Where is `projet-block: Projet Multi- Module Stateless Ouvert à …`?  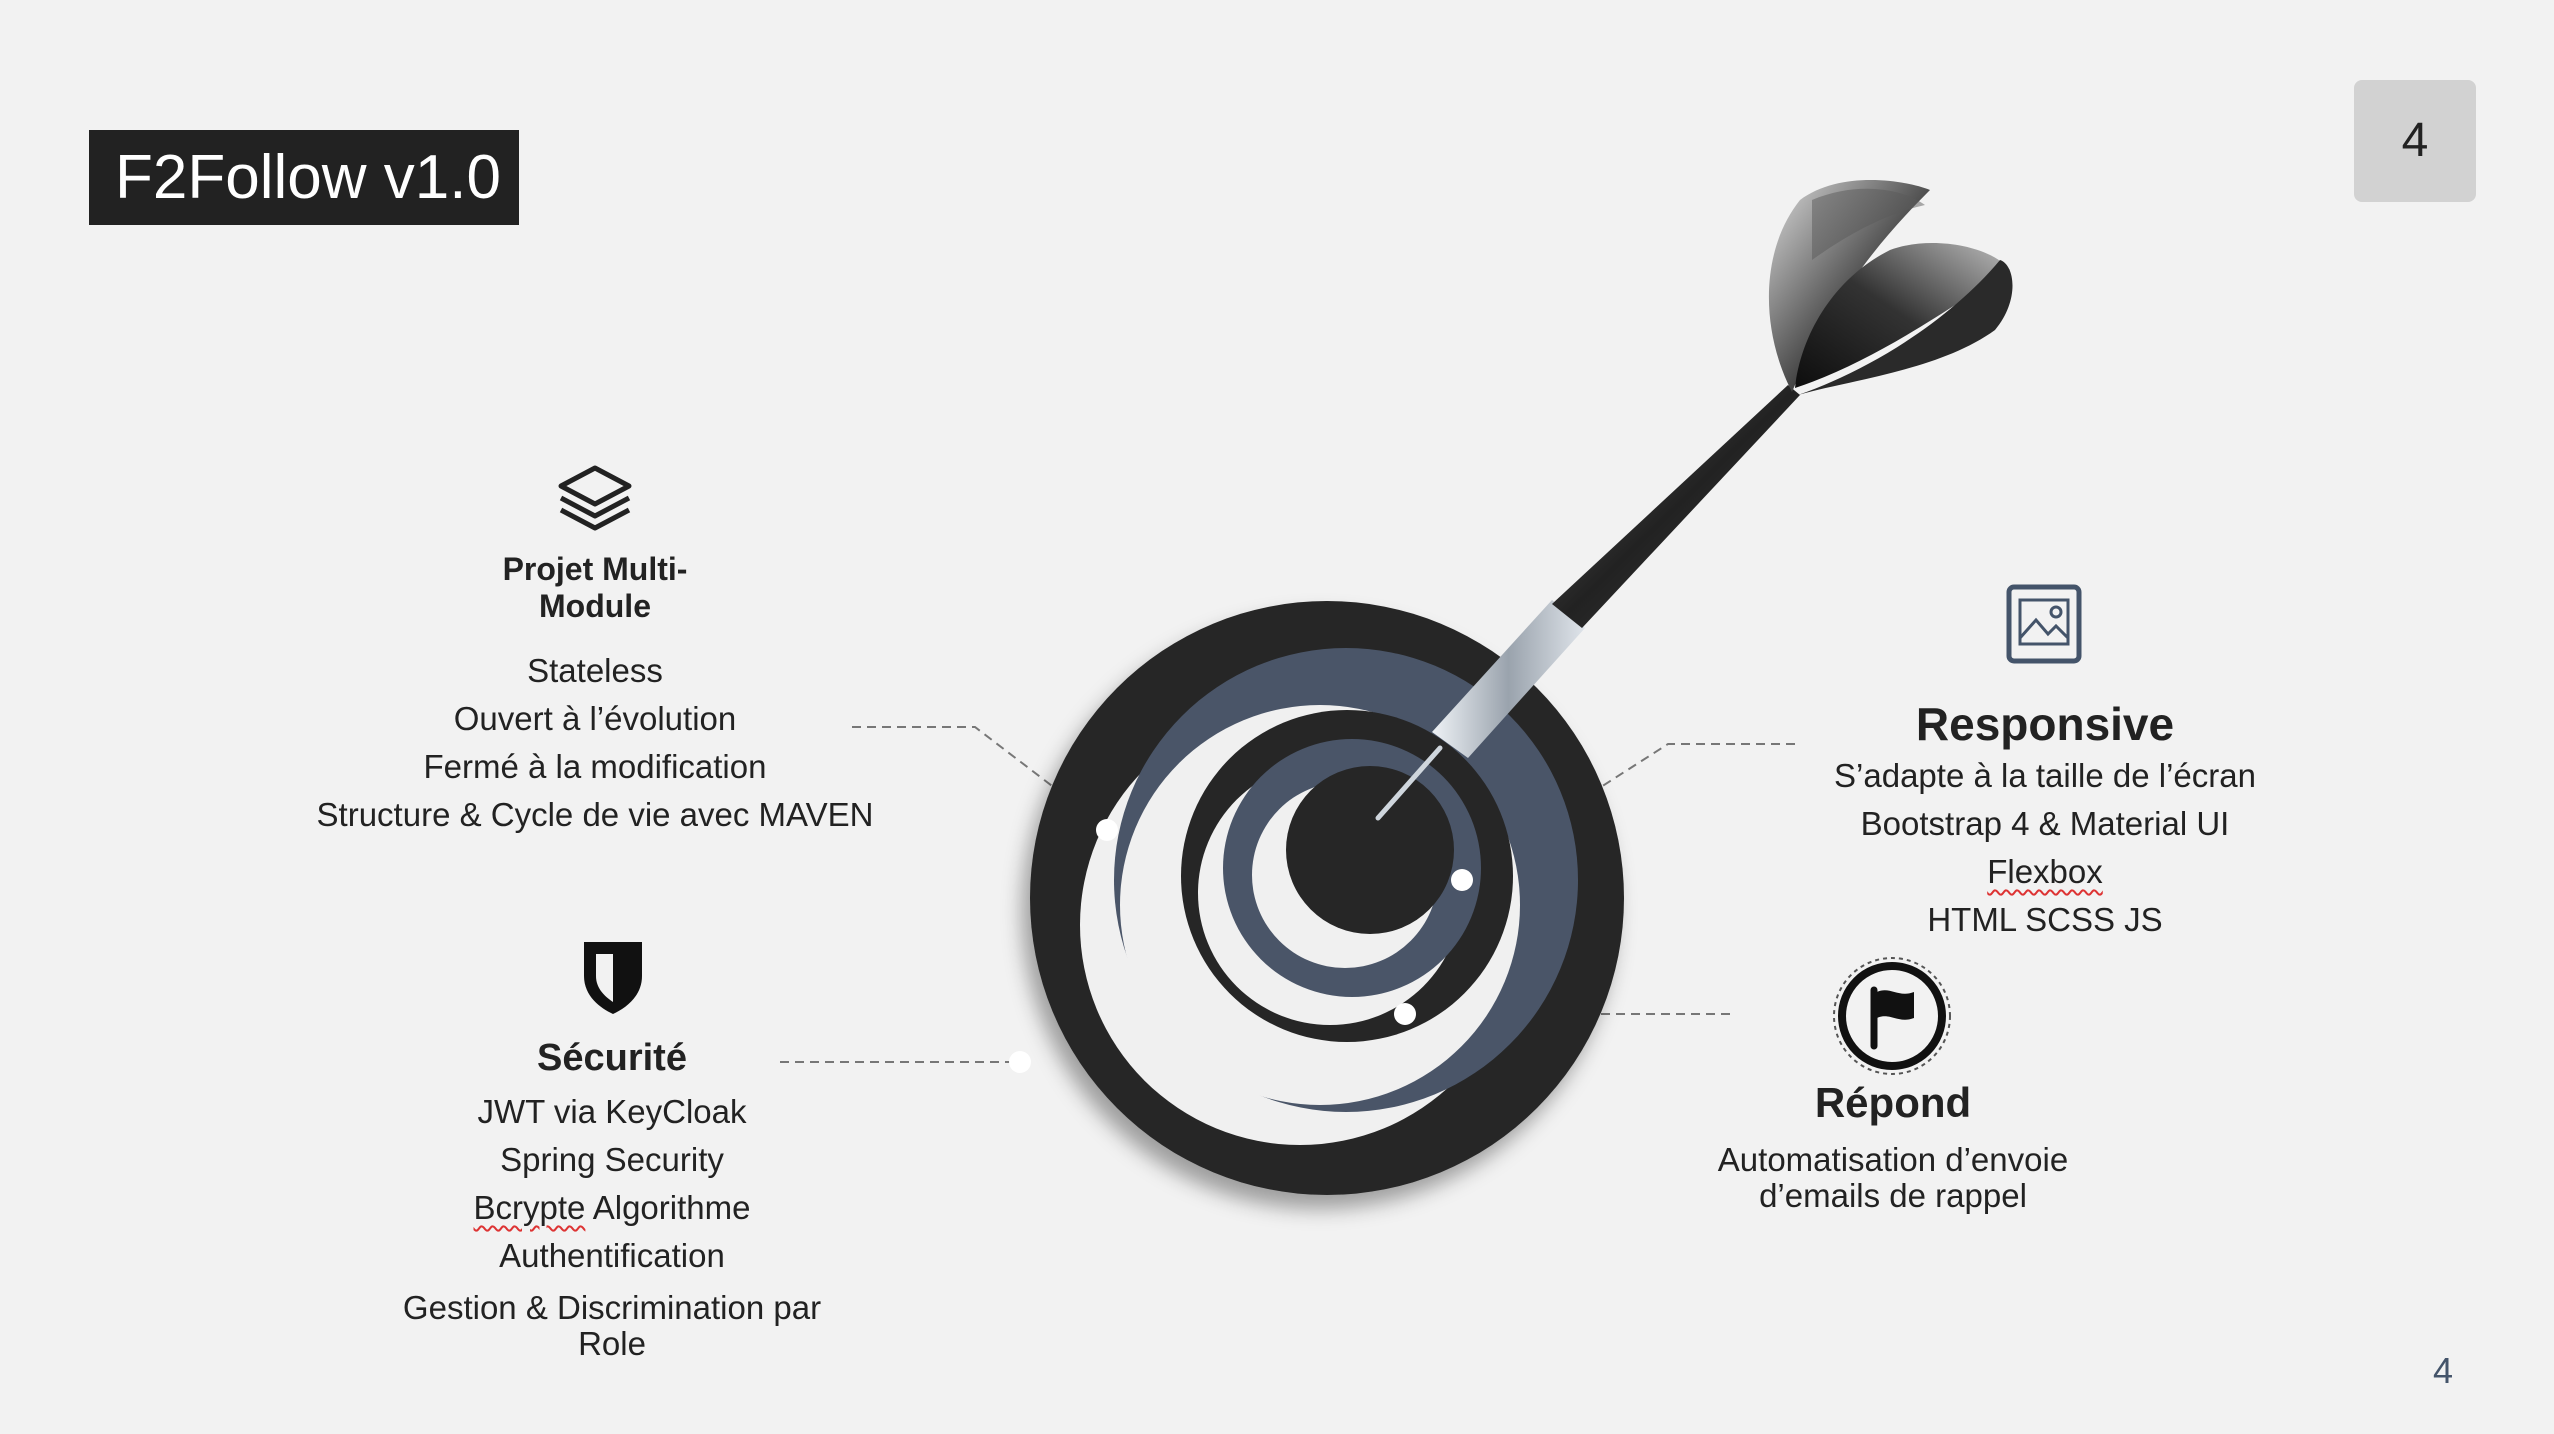
projet-block: Projet Multi- Module Stateless Ouvert à … is located at coordinates (595, 695).